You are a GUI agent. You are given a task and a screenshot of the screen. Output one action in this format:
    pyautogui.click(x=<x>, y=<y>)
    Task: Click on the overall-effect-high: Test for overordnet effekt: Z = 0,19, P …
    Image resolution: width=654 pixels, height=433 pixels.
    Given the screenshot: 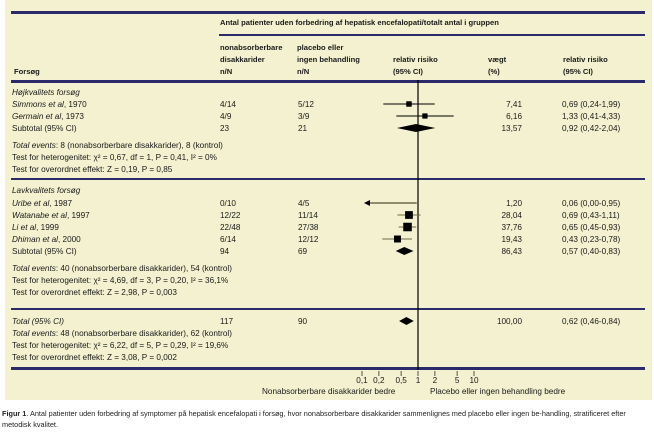 What is the action you would take?
    pyautogui.click(x=92, y=169)
    